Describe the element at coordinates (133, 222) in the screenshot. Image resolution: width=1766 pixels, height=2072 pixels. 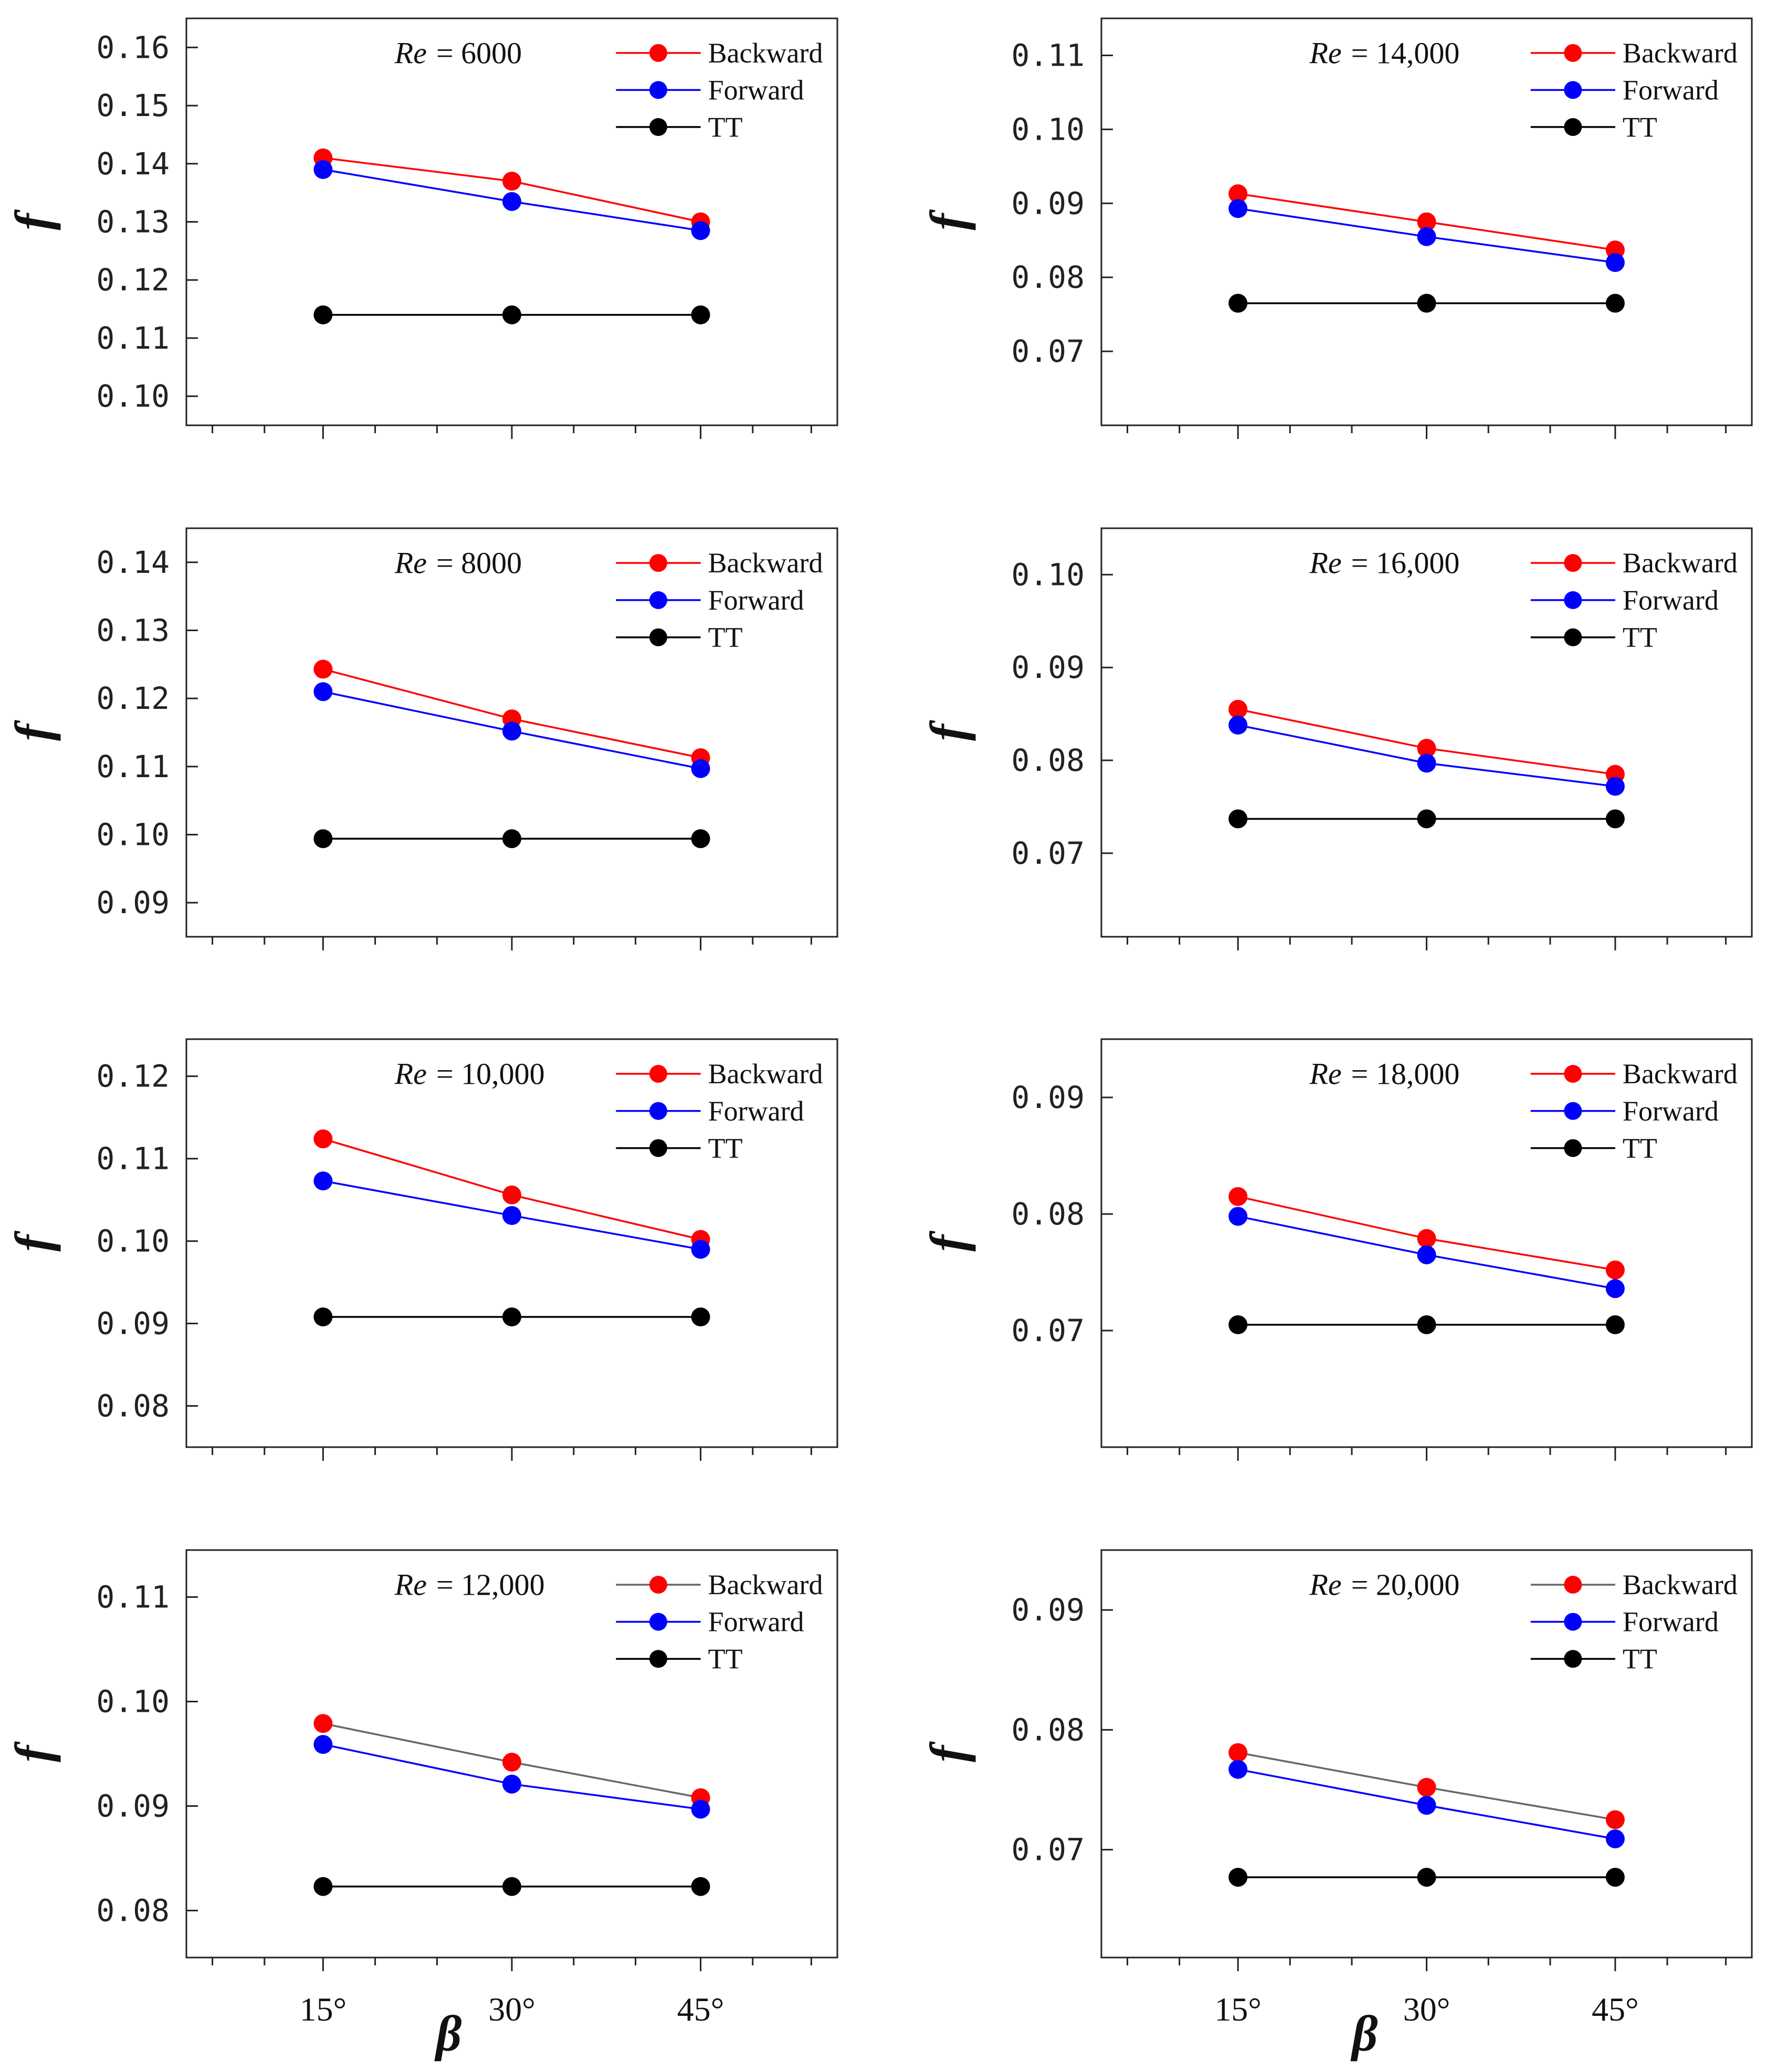
I see `y-tick-label: 0.13` at that location.